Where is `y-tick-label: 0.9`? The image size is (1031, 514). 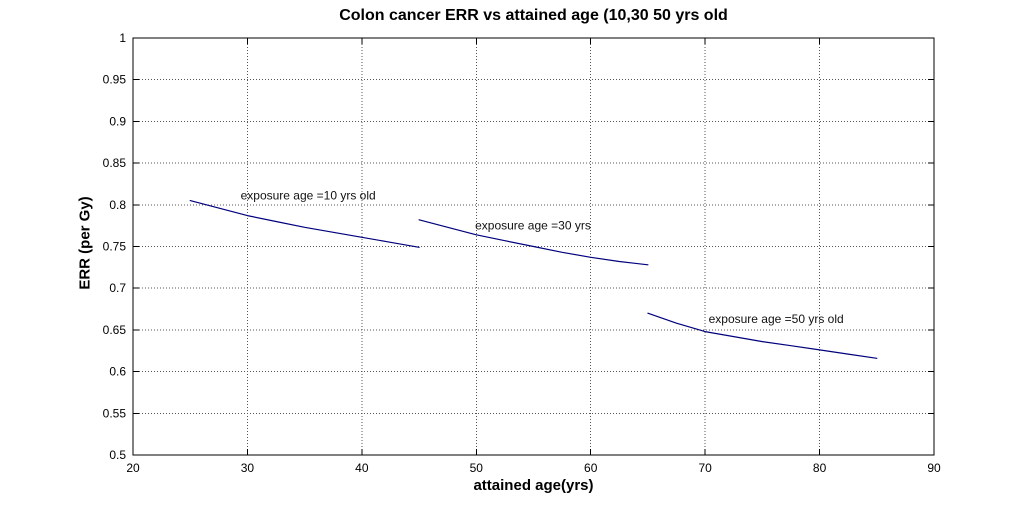
y-tick-label: 0.9 is located at coordinates (117, 121).